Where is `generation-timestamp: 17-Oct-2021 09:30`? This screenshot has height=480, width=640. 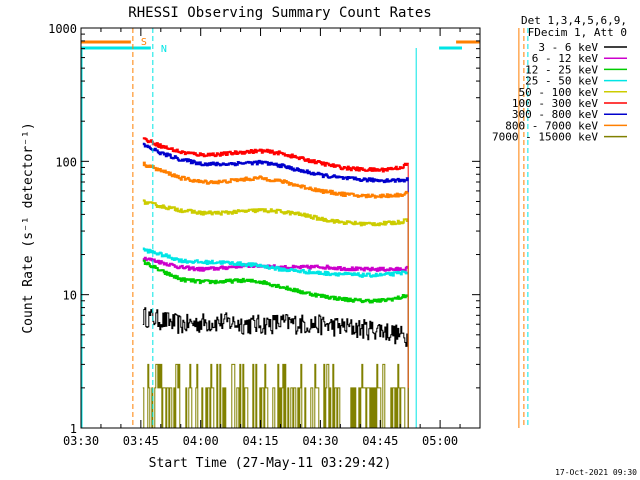 generation-timestamp: 17-Oct-2021 09:30 is located at coordinates (596, 472).